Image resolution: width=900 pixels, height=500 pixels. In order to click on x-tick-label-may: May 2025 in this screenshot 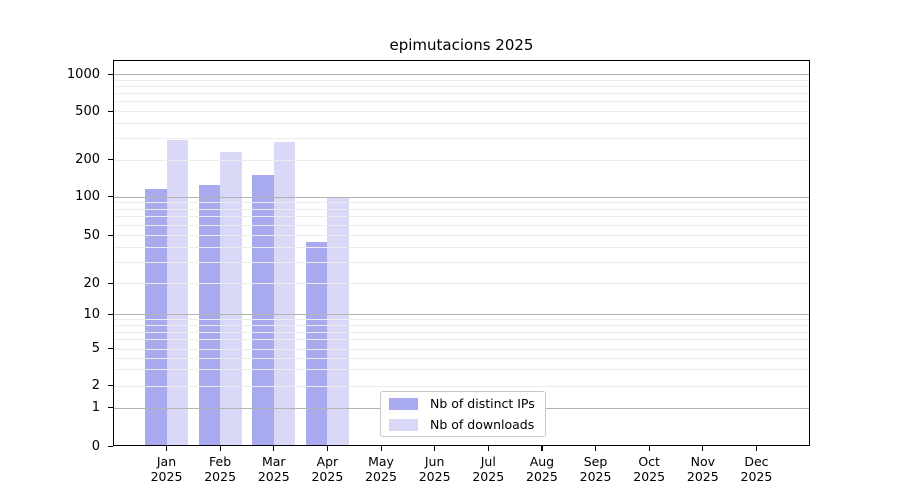, I will do `click(381, 469)`.